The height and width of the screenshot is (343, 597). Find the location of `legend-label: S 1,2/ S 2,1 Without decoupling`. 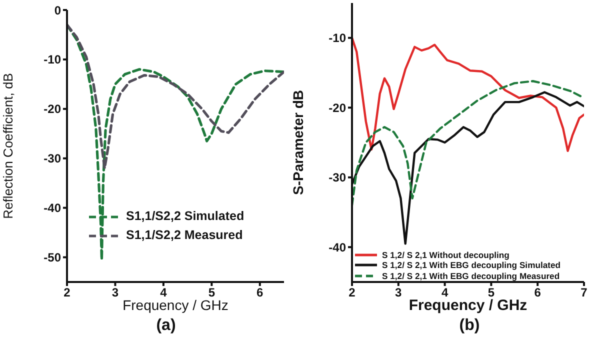

legend-label: S 1,2/ S 2,1 Without decoupling is located at coordinates (446, 255).